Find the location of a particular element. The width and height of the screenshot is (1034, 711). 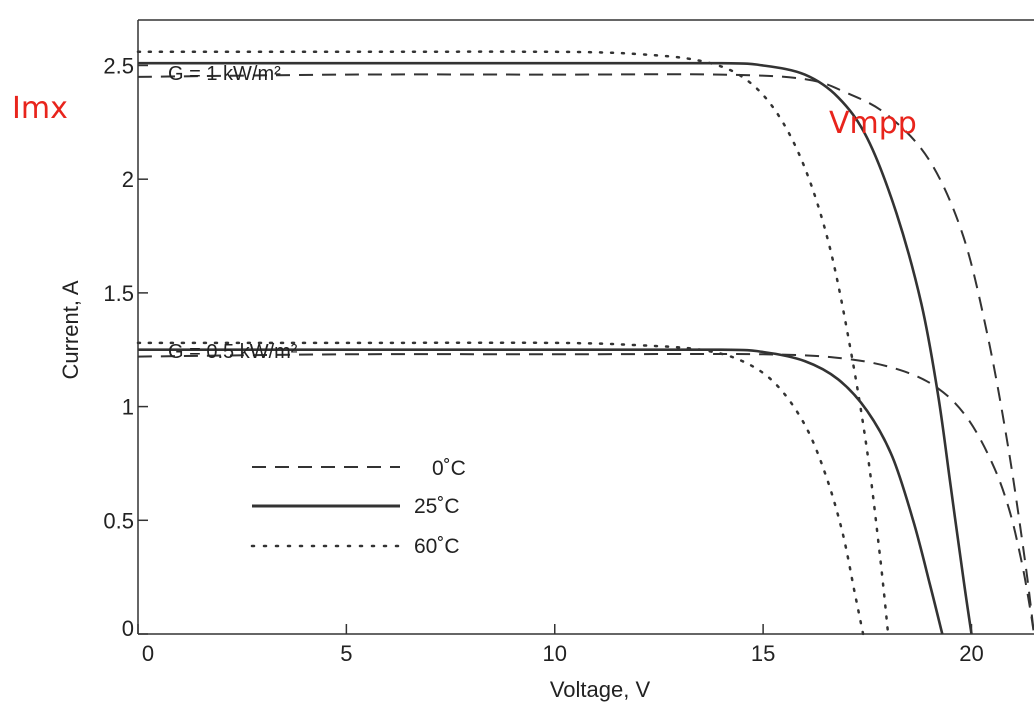

legend: 0˚C 25˚C 60˚C is located at coordinates (358, 507).